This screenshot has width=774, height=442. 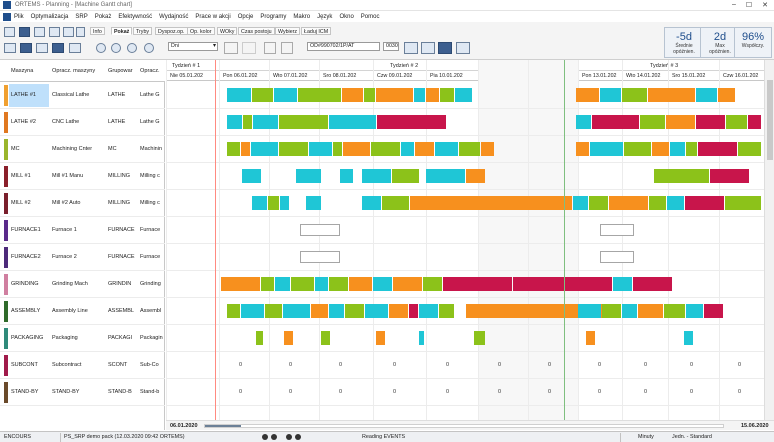 I want to click on settings-icon, so click(x=68, y=32).